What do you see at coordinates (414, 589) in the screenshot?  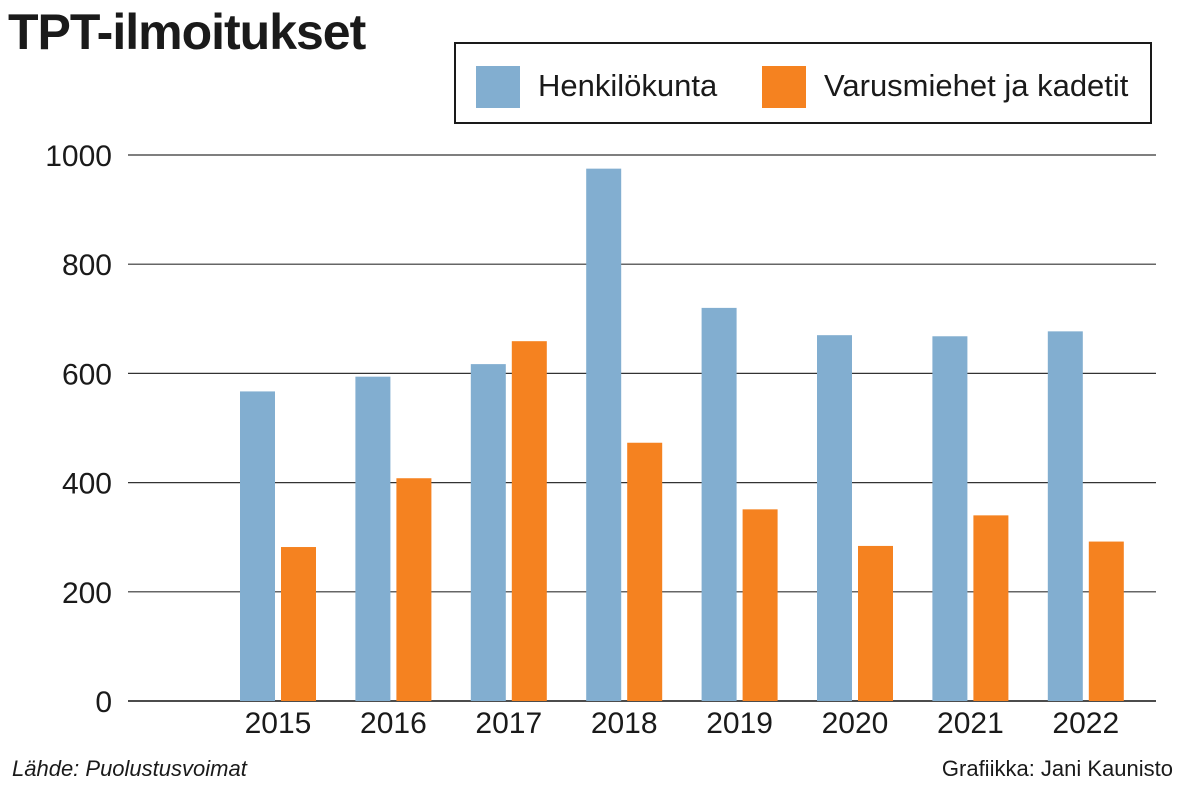 I see `bar-varusmiehet-2016` at bounding box center [414, 589].